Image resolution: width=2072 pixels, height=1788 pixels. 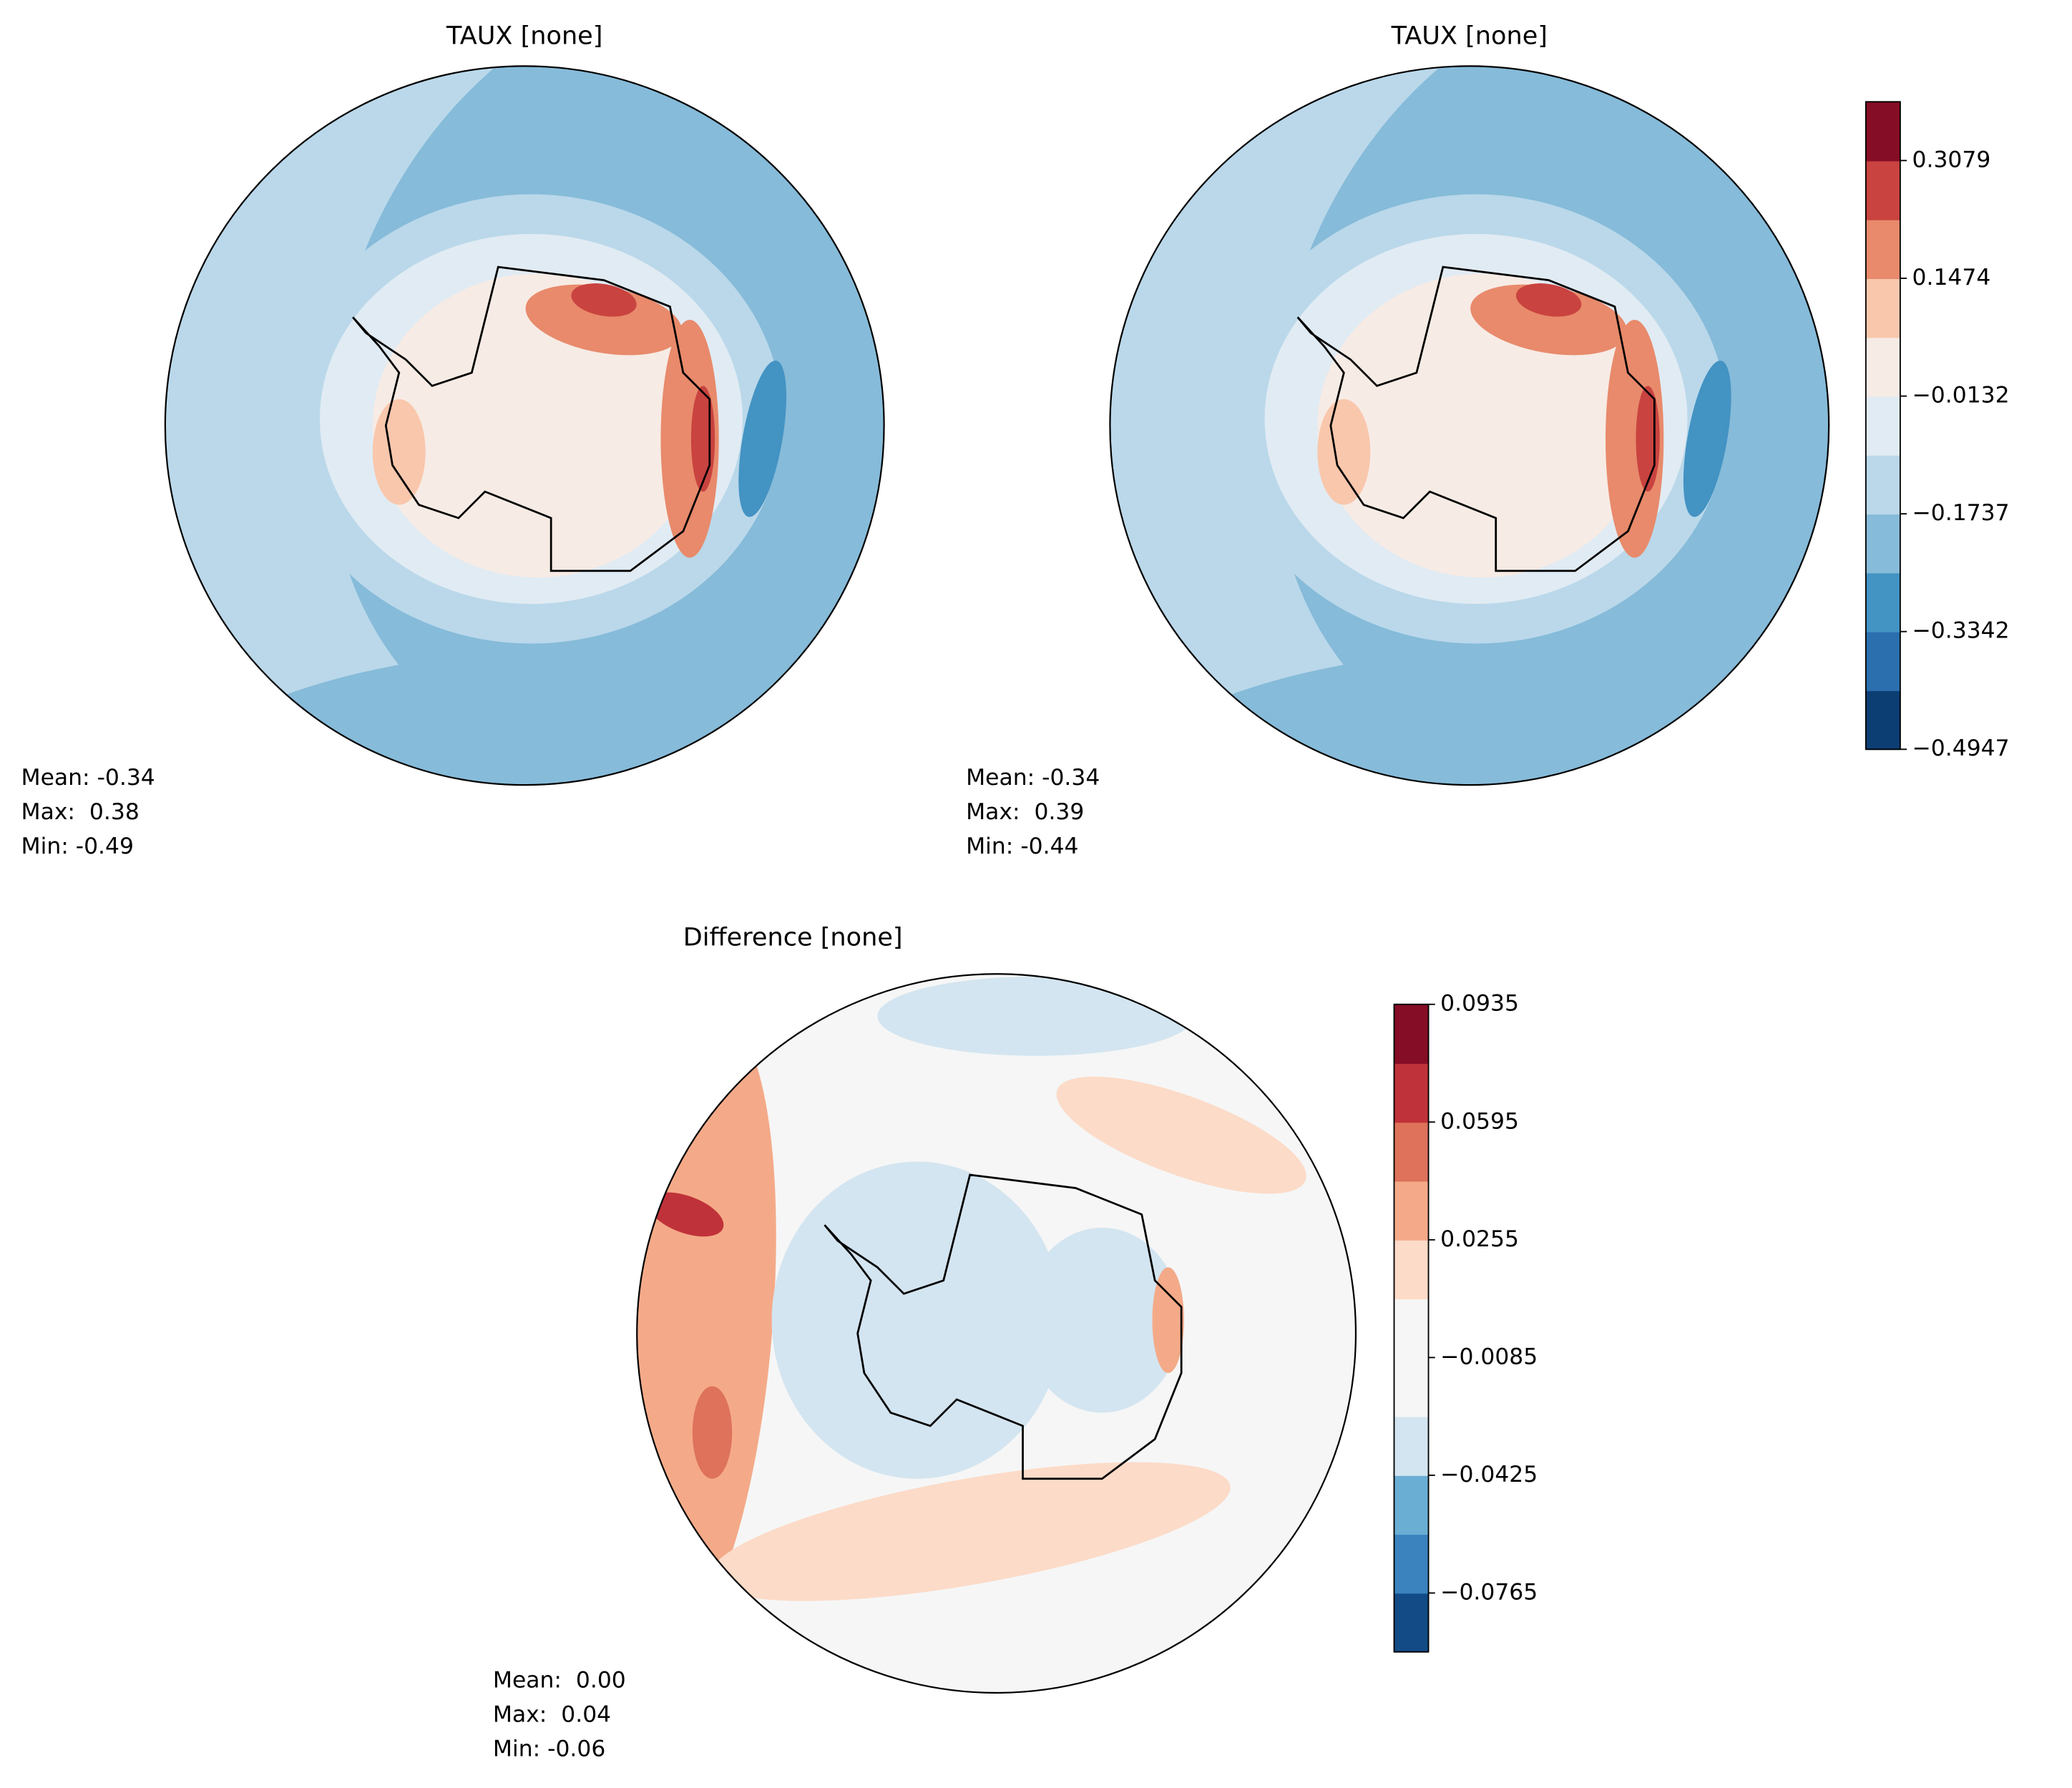 What do you see at coordinates (1489, 1592) in the screenshot?
I see `colorbar-tick-label: −0.0765` at bounding box center [1489, 1592].